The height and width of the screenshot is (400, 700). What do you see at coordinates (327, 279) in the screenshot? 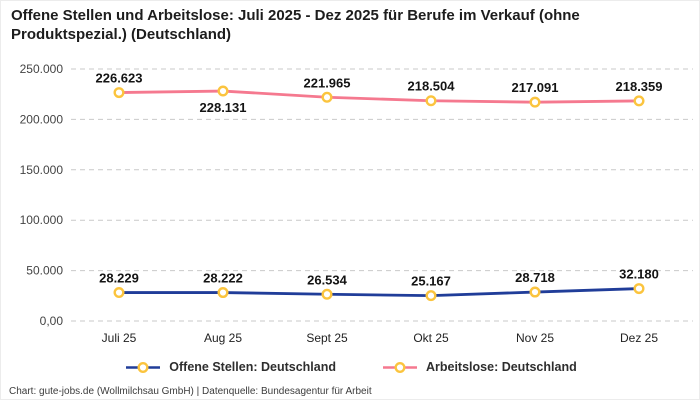
I see `svg-text: 26.534` at bounding box center [327, 279].